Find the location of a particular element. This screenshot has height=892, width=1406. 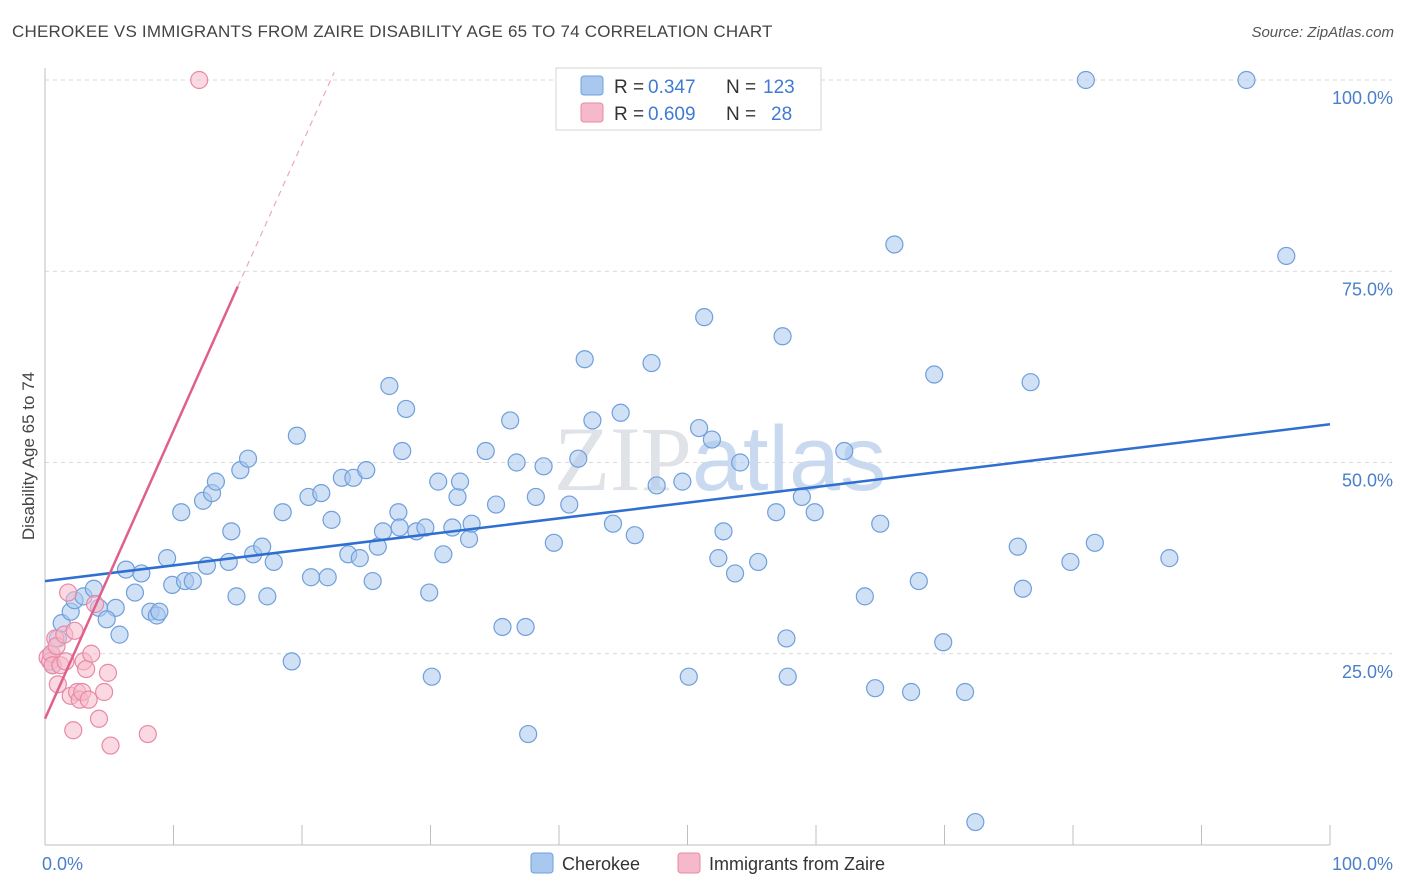

zaire-trend-line is located at coordinates (141, 503).